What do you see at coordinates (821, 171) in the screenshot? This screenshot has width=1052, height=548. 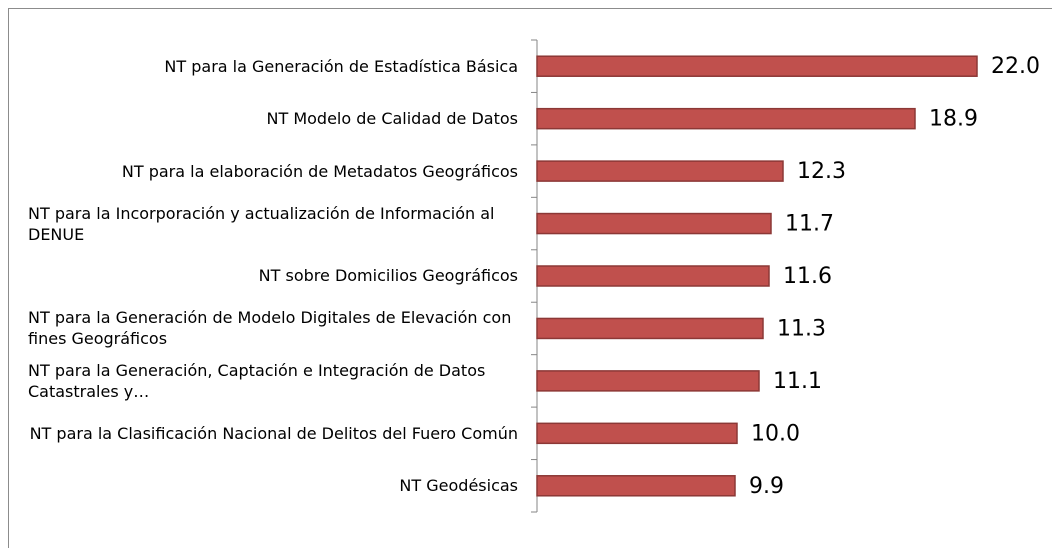 I see `data-label: 12.3` at bounding box center [821, 171].